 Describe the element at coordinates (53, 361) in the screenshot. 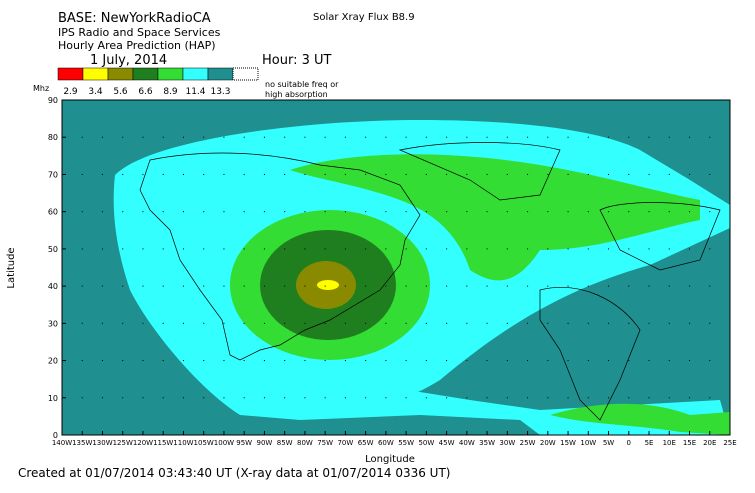

I see `y-tick-label: 20` at that location.